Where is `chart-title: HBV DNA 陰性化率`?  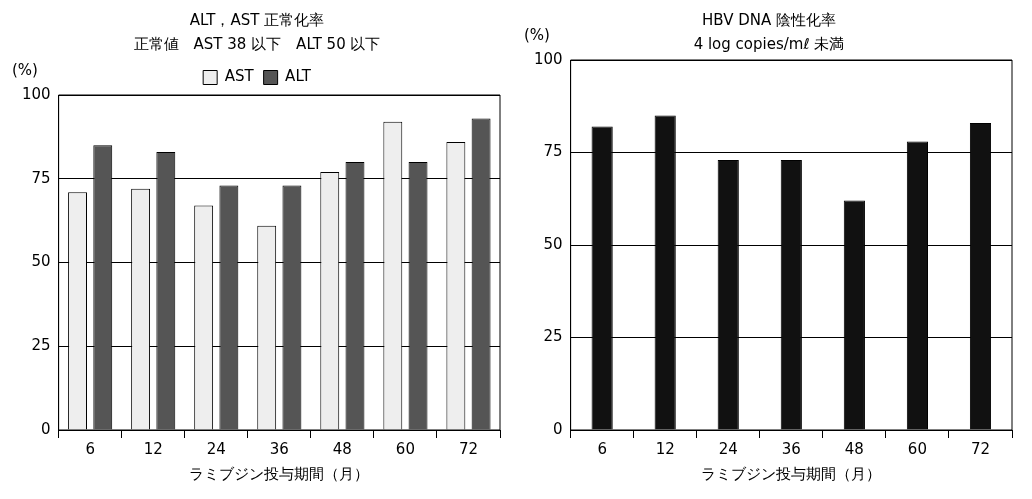
chart-title: HBV DNA 陰性化率 is located at coordinates (769, 19).